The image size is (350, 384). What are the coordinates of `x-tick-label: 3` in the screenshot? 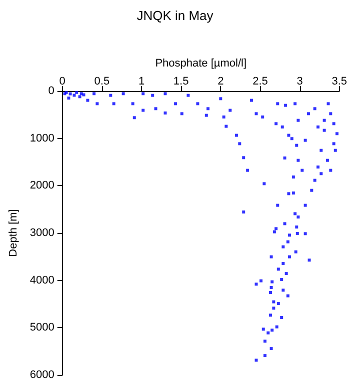 It's located at (299, 82).